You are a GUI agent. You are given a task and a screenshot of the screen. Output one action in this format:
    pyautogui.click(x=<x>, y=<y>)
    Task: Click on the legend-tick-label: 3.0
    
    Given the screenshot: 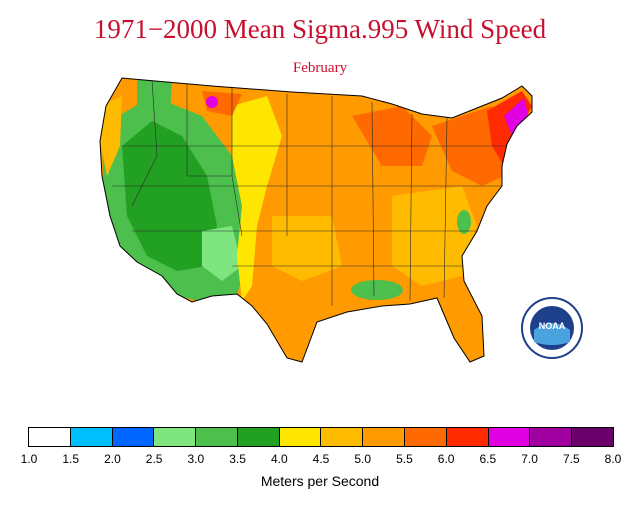 What is the action you would take?
    pyautogui.click(x=196, y=459)
    